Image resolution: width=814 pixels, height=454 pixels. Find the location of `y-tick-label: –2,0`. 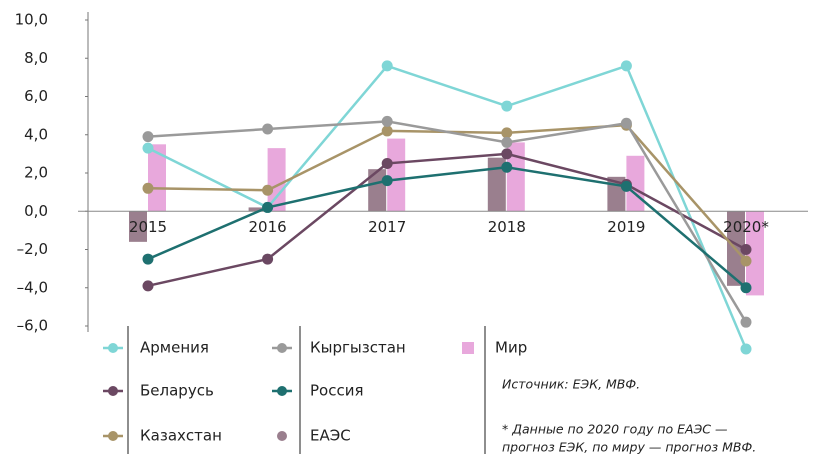

y-tick-label: –2,0 is located at coordinates (32, 249).